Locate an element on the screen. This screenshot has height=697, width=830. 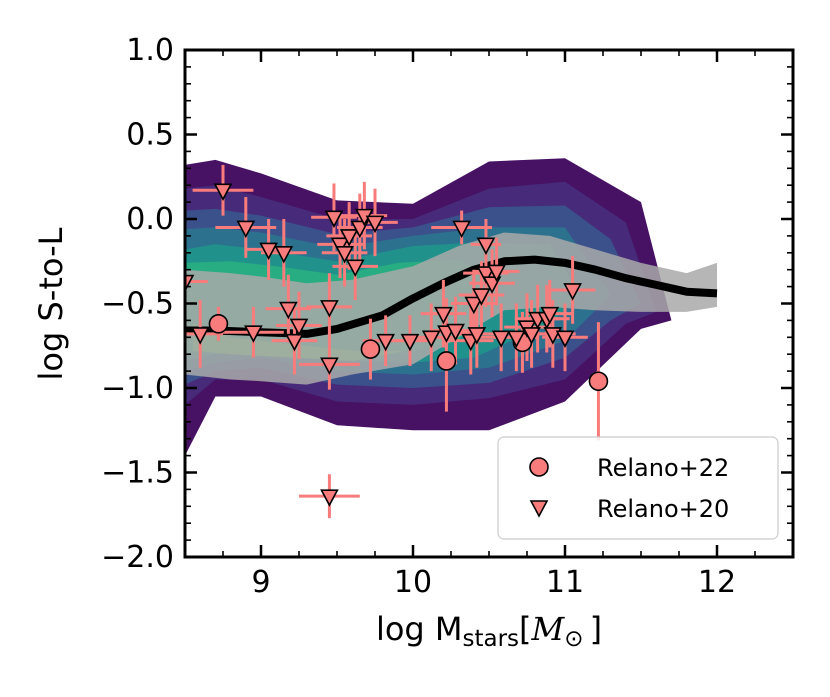
x-axis-label-subscript: stars is located at coordinates (491, 639).